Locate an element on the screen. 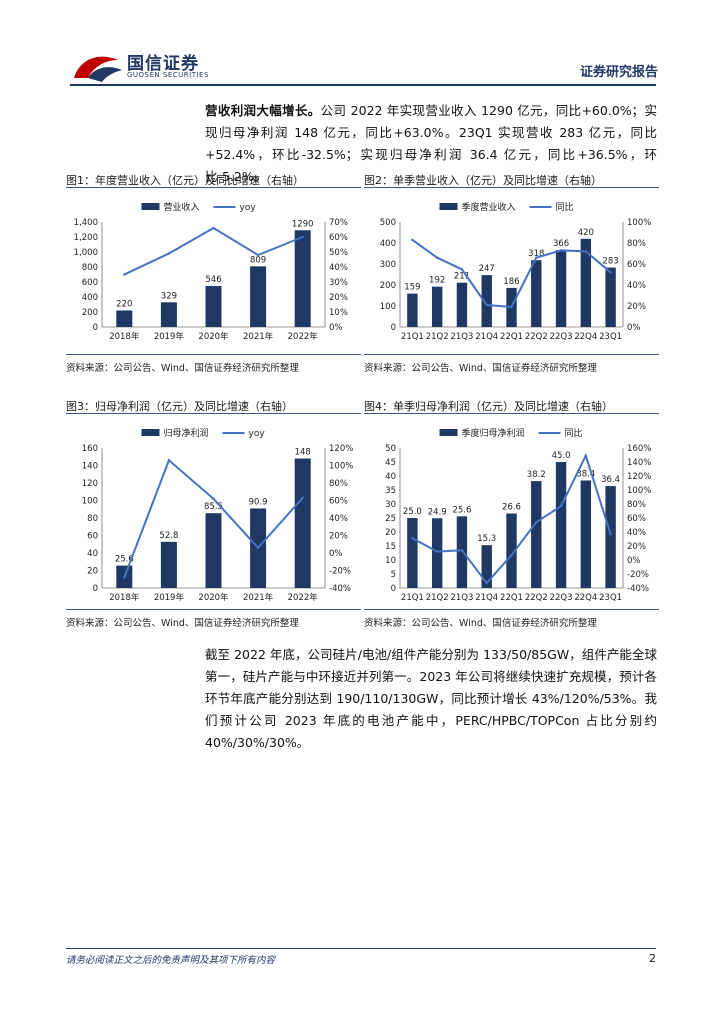 This screenshot has width=724, height=1024. y-tick-label: 60 is located at coordinates (92, 537).